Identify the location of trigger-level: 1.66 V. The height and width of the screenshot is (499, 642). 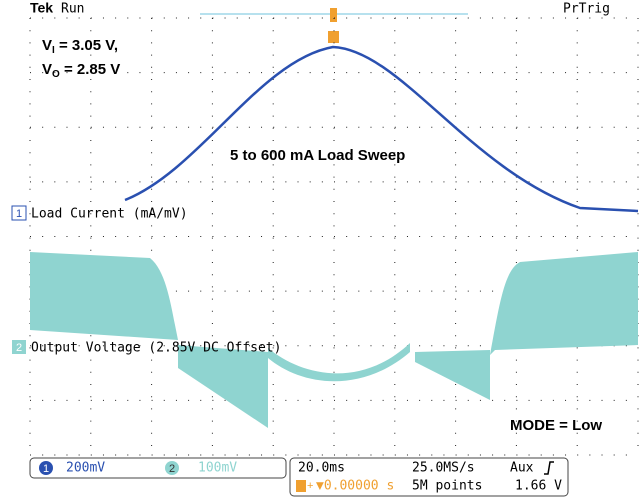
(538, 486).